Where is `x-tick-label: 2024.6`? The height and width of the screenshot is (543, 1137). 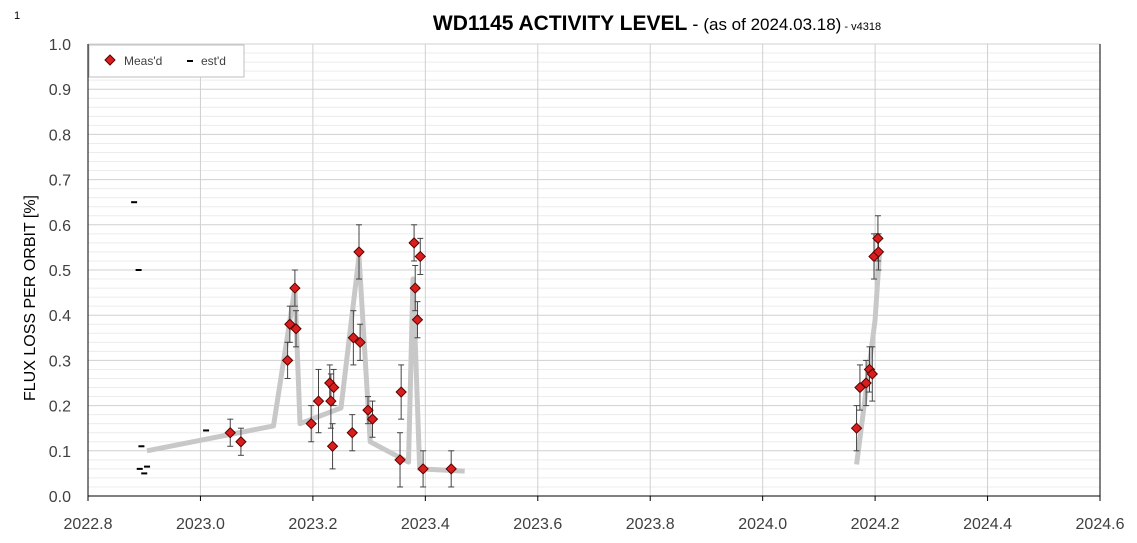
x-tick-label: 2024.6 is located at coordinates (1100, 524).